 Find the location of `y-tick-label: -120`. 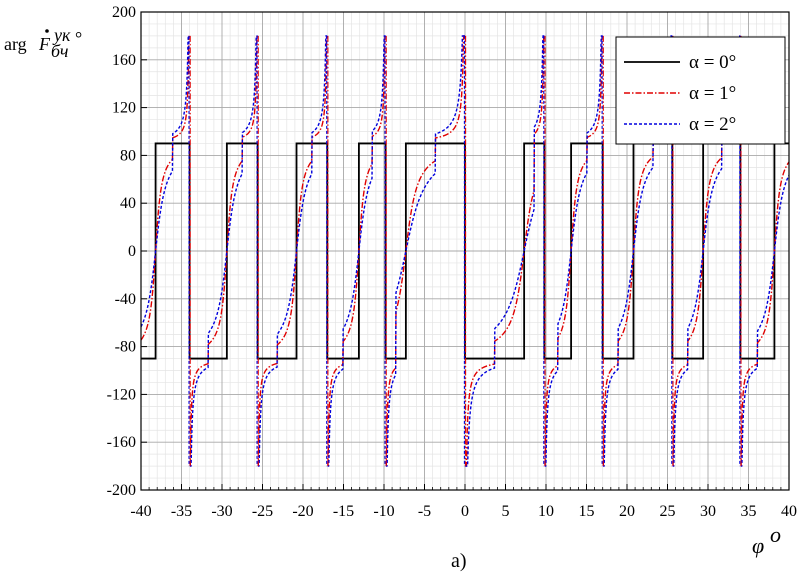

y-tick-label: -120 is located at coordinates (121, 394).